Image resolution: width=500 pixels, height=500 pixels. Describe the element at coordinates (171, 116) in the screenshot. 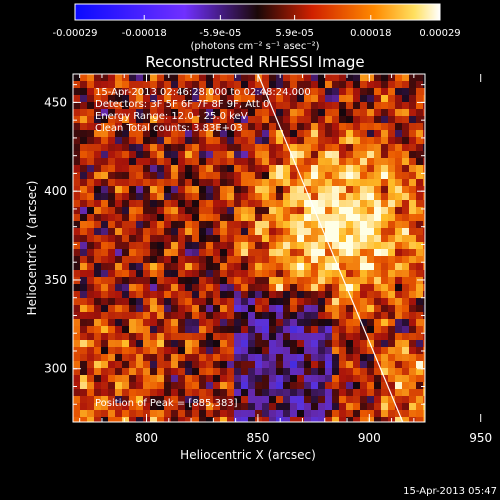

I see `annotation-energy-range: Energy Range: 12.0 - 25.0 keV` at that location.